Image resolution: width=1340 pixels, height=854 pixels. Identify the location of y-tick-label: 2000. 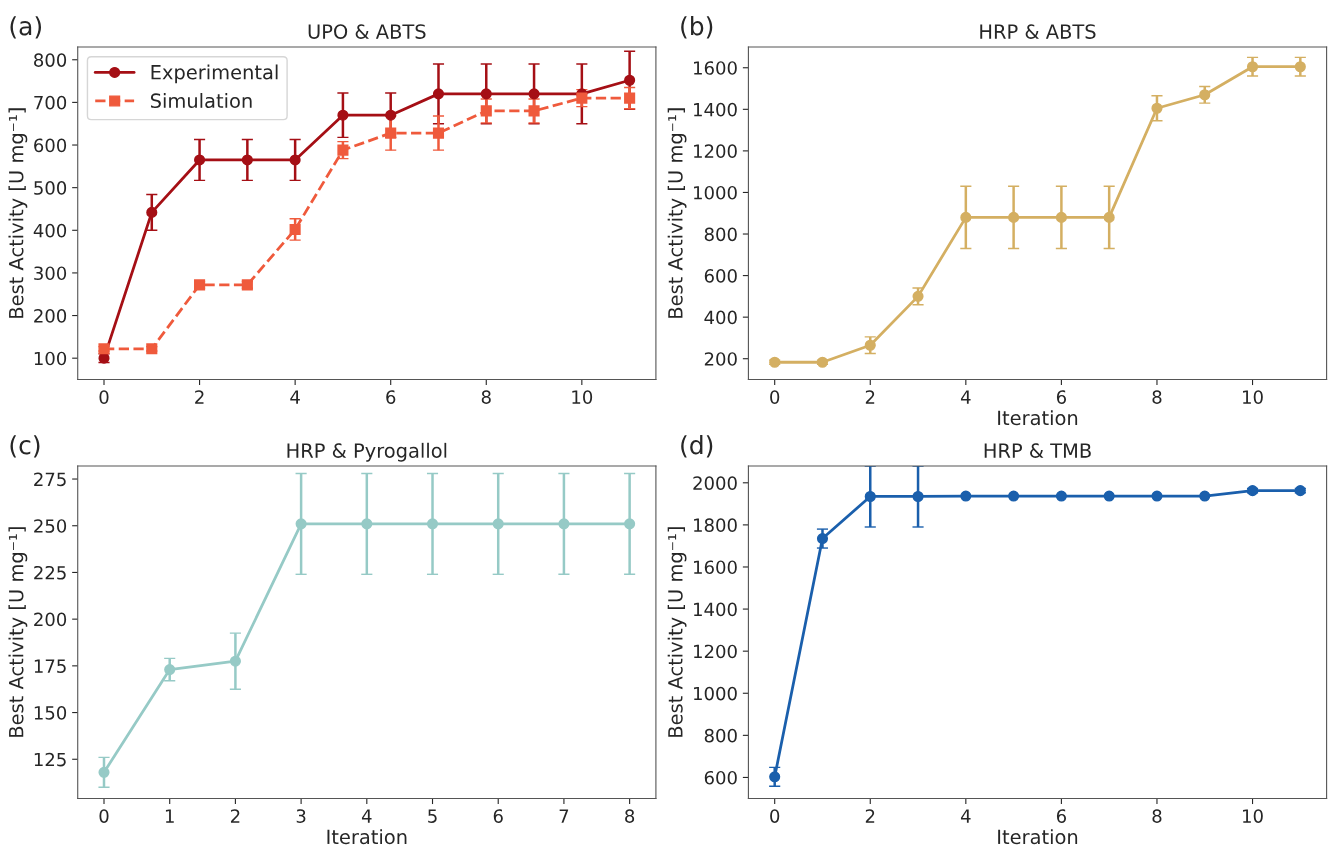
(715, 483).